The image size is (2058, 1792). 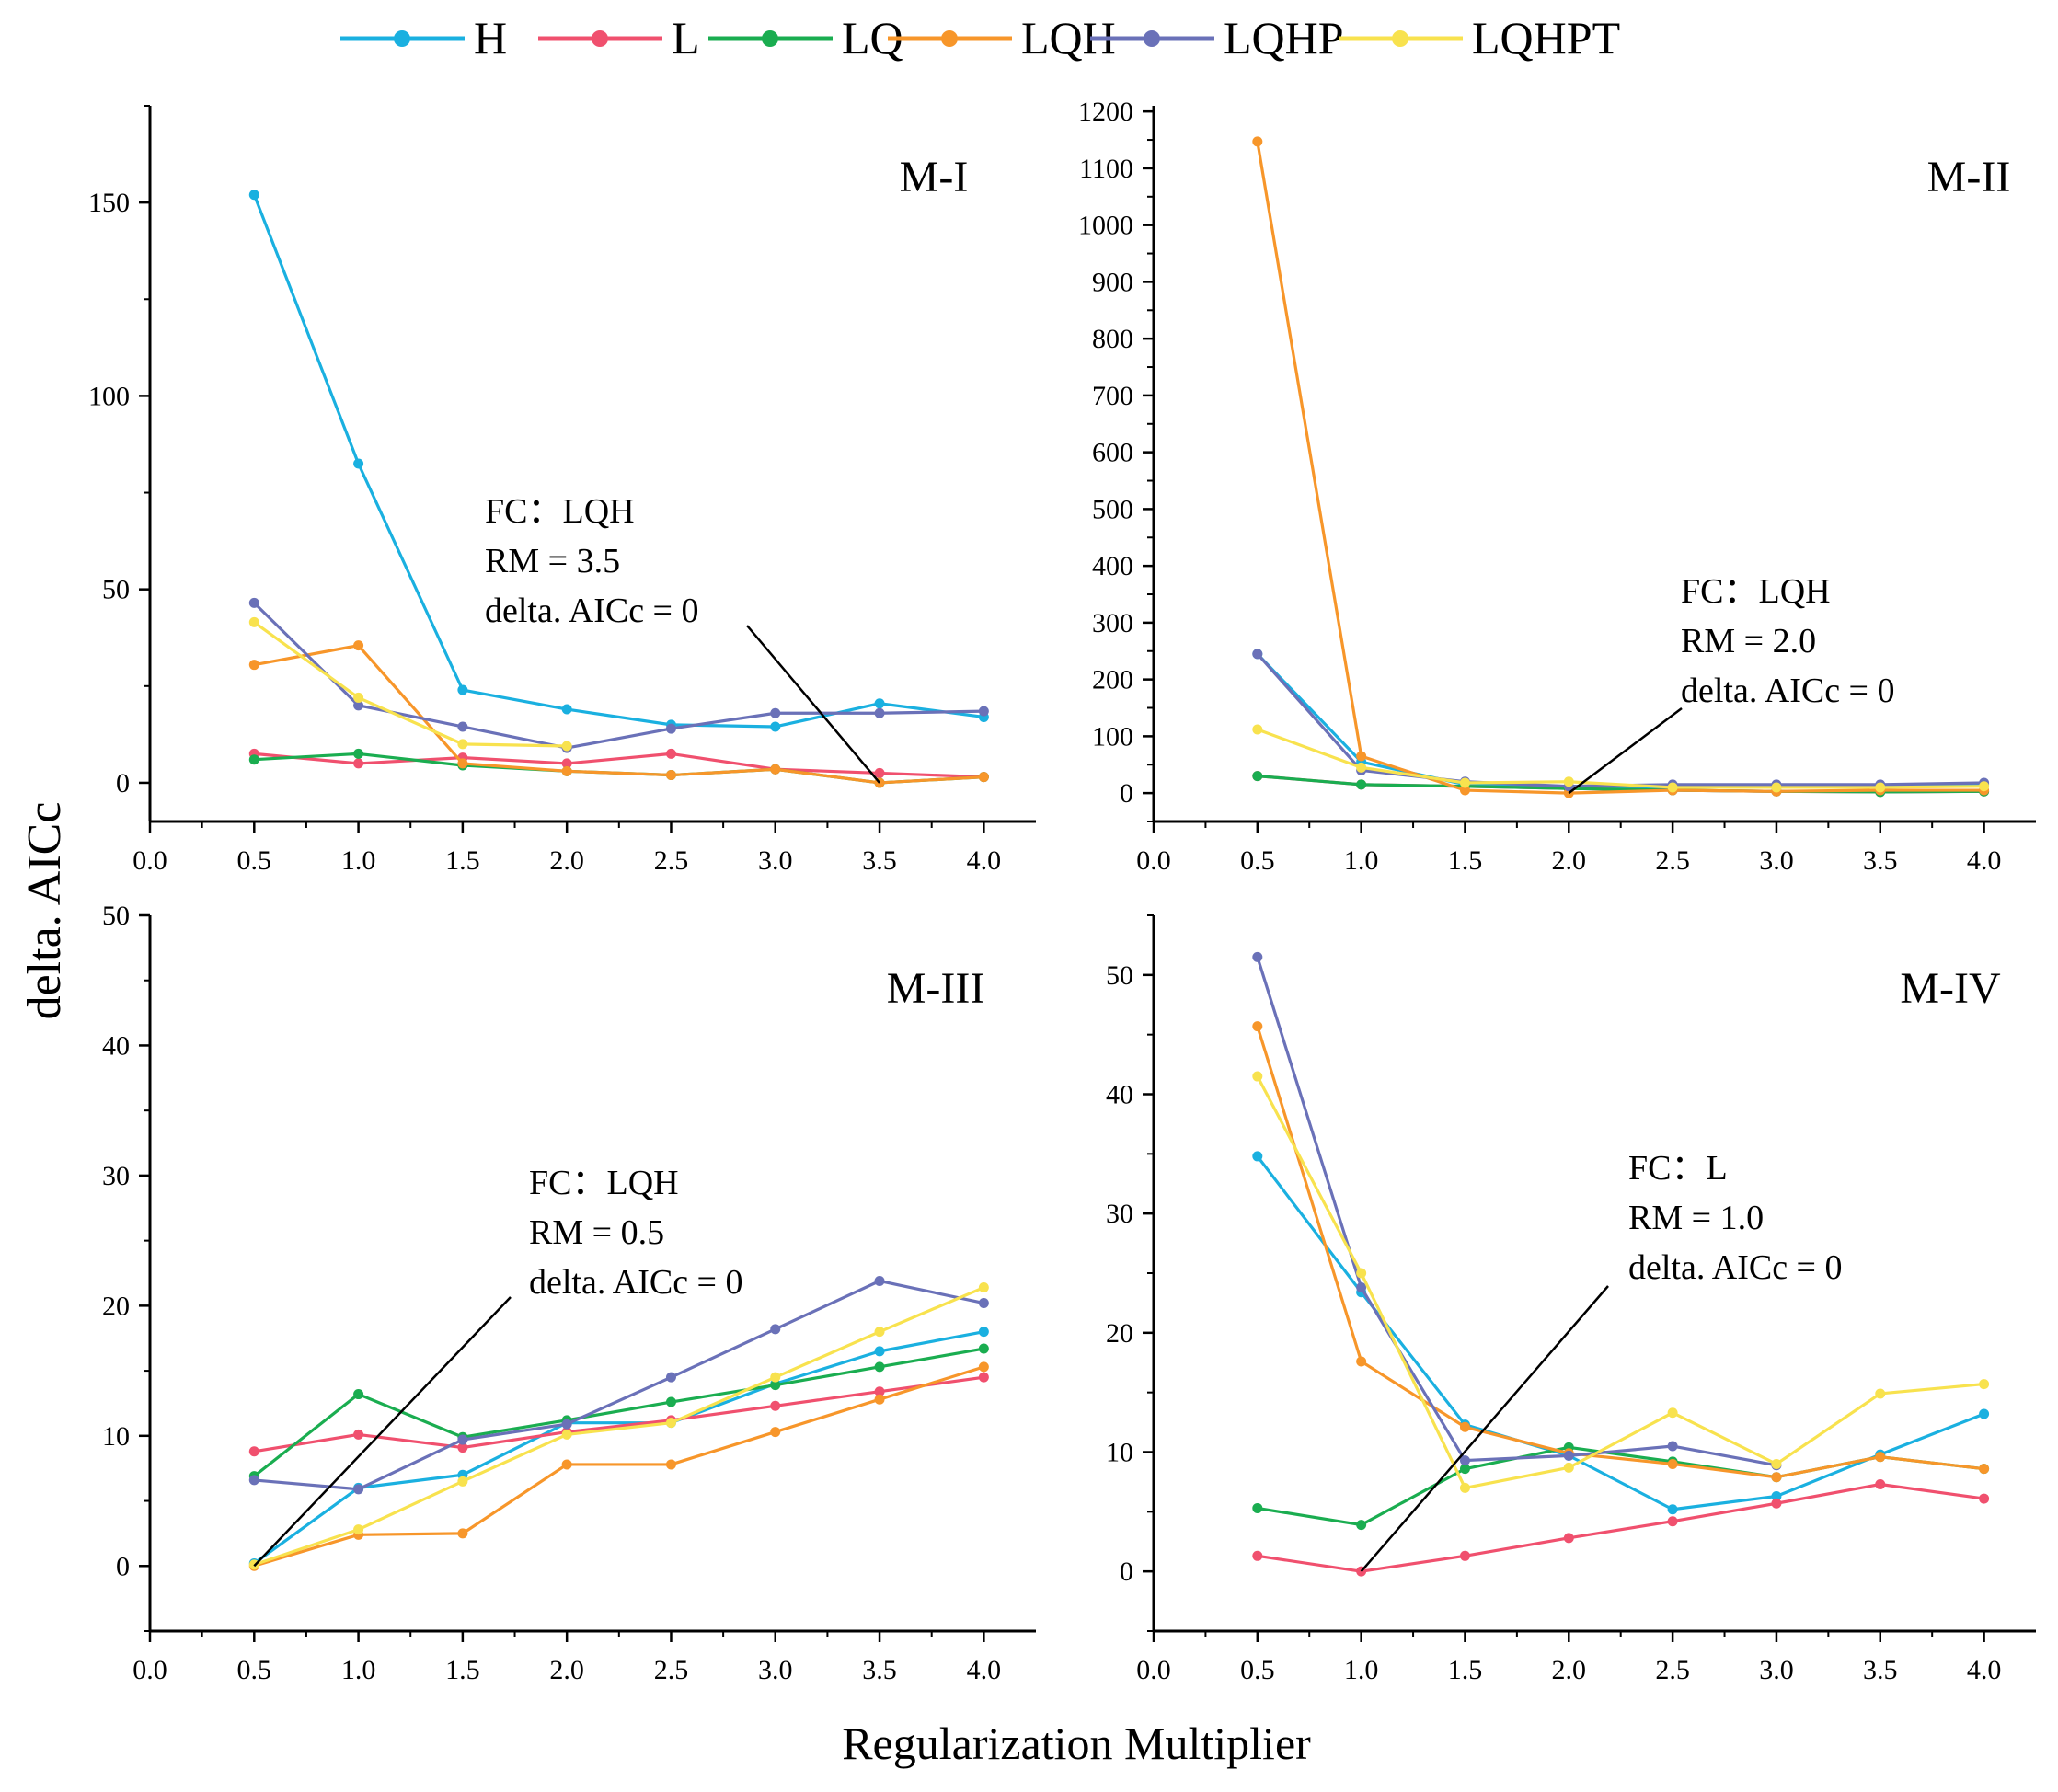 What do you see at coordinates (116, 1436) in the screenshot?
I see `y-tick-label: 10` at bounding box center [116, 1436].